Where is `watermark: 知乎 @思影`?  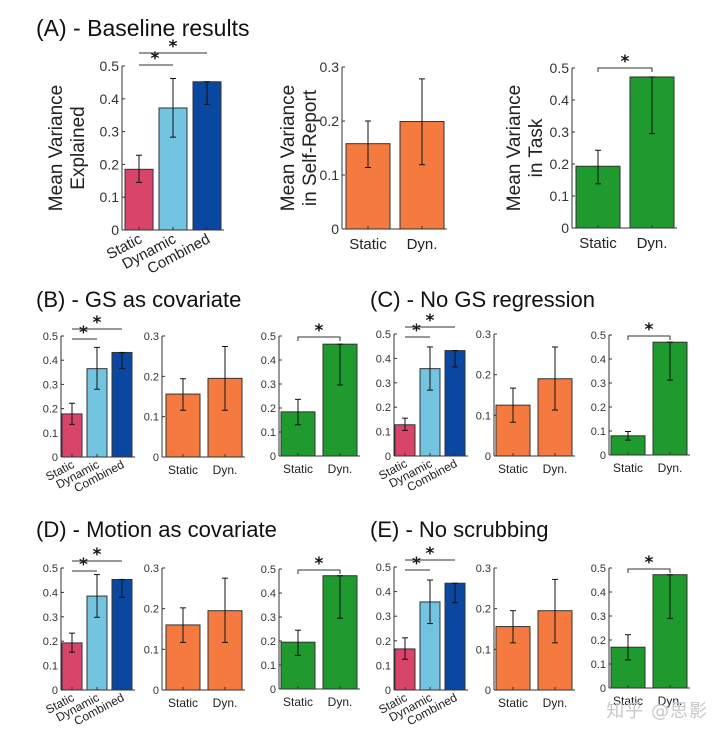 watermark: 知乎 @思影 is located at coordinates (657, 711).